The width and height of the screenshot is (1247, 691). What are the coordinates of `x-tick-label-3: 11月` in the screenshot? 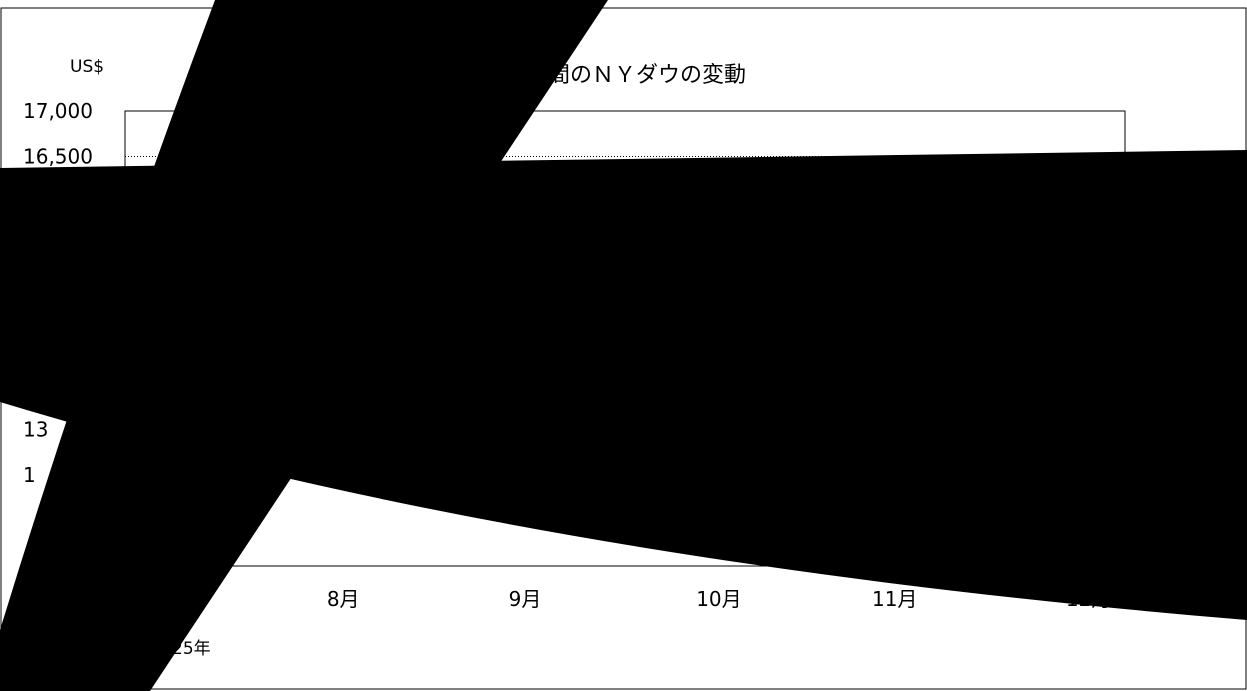 It's located at (894, 599).